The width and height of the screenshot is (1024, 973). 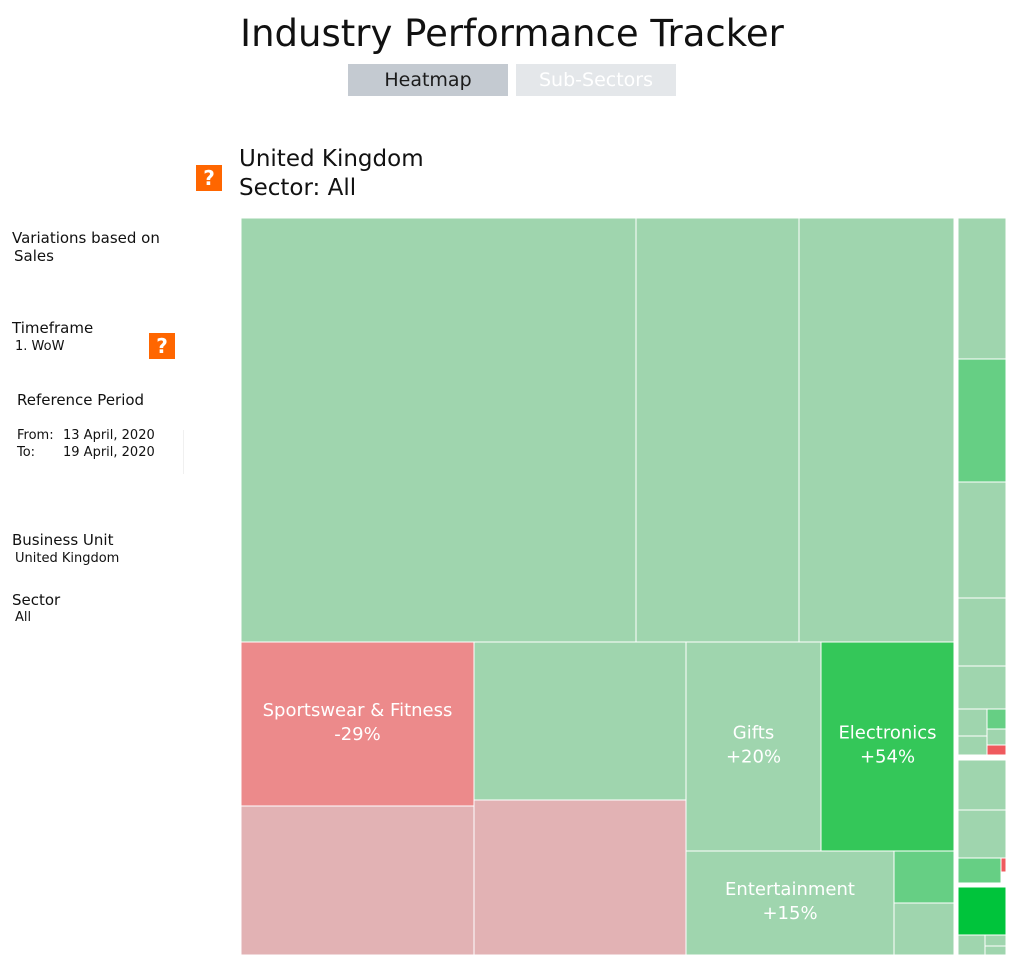 I want to click on to-label: To:, so click(x=26, y=452).